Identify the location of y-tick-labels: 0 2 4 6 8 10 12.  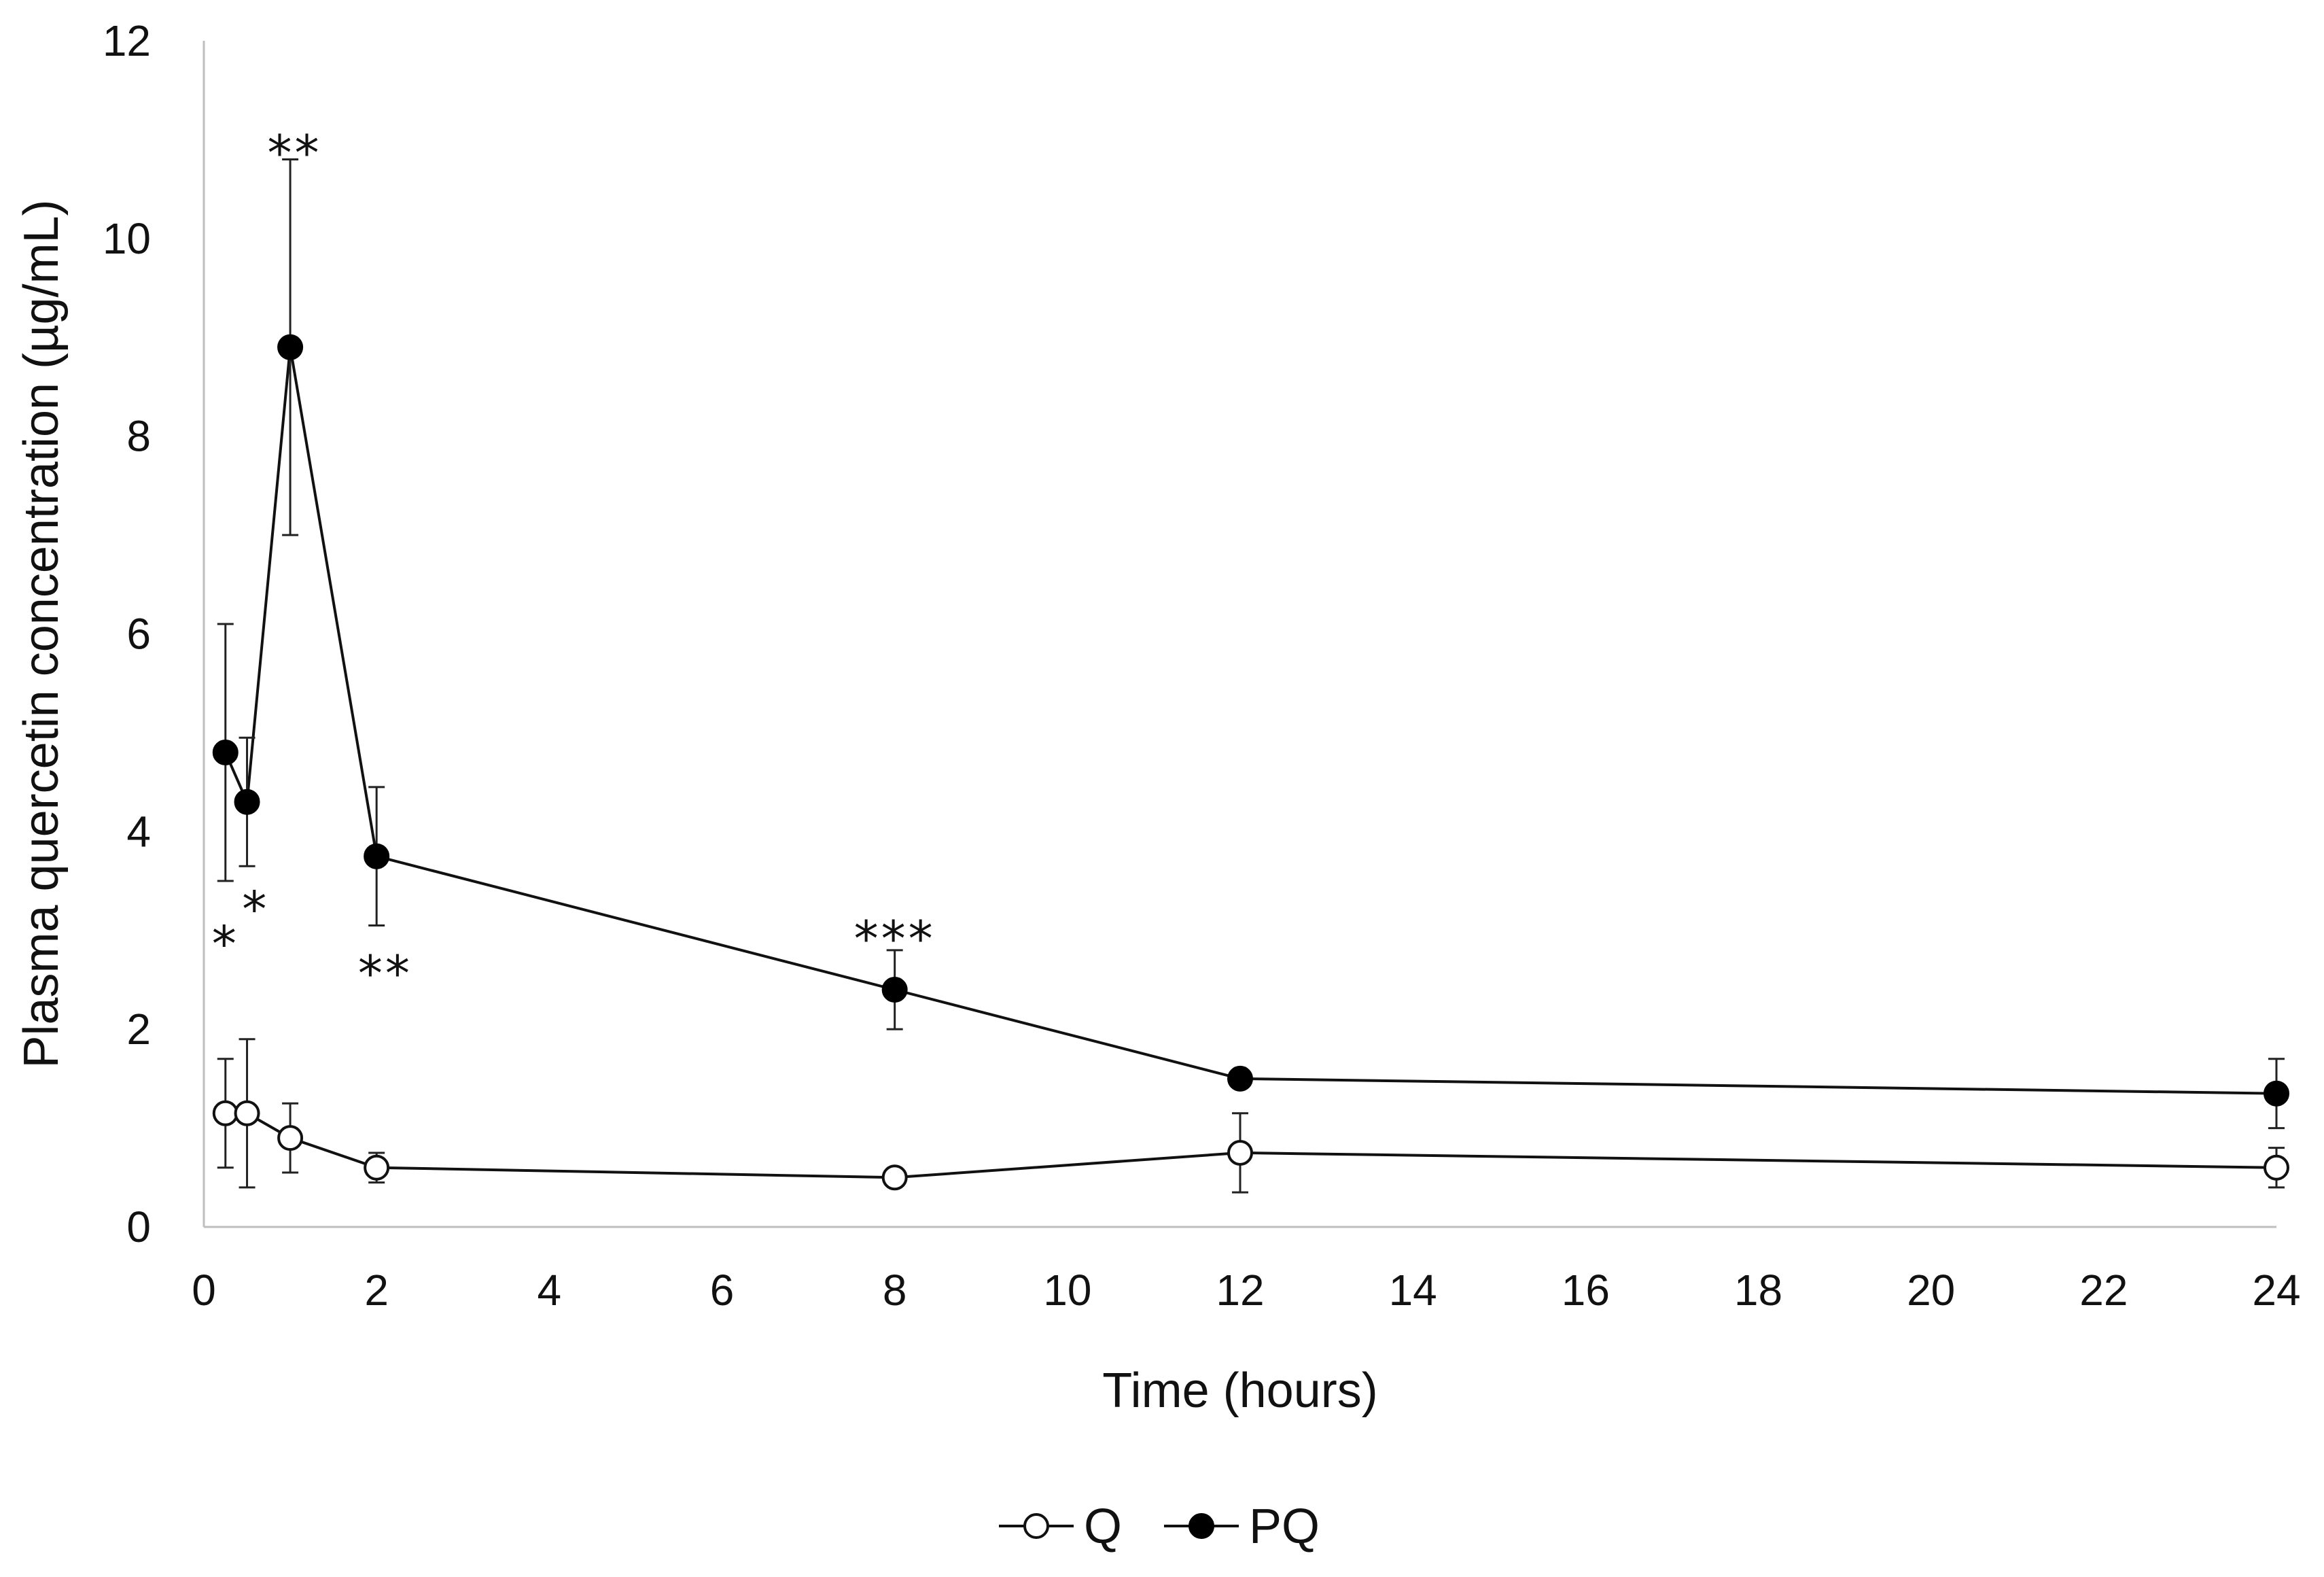
(127, 633).